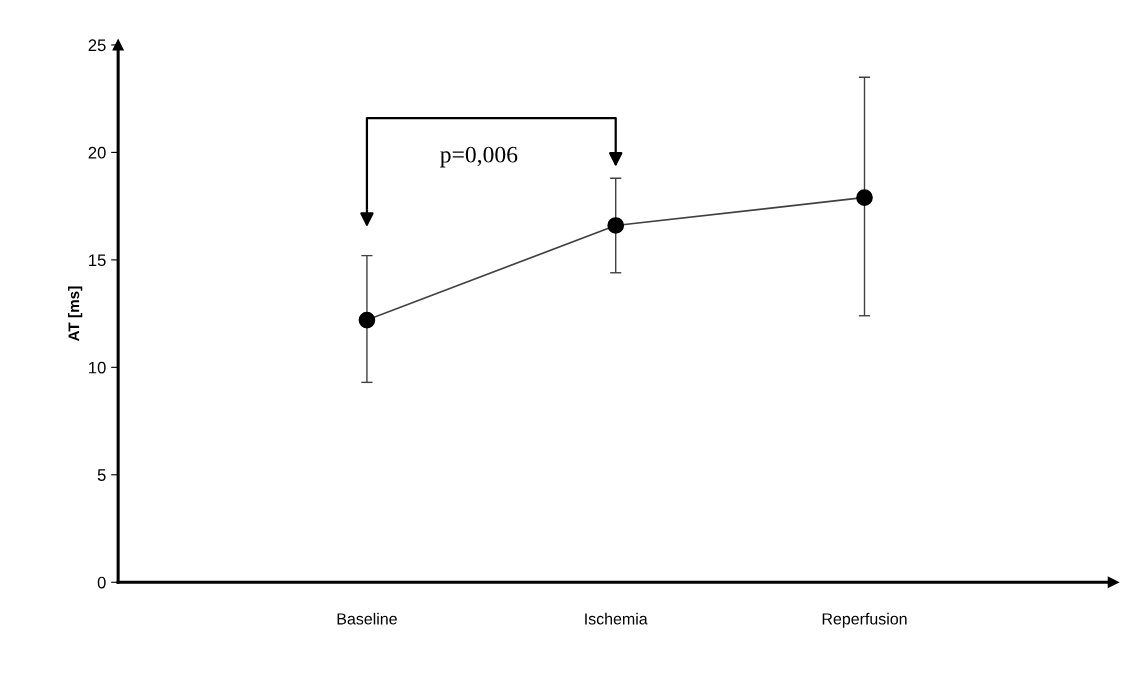  I want to click on y-axis-title: AT [ms], so click(75, 314).